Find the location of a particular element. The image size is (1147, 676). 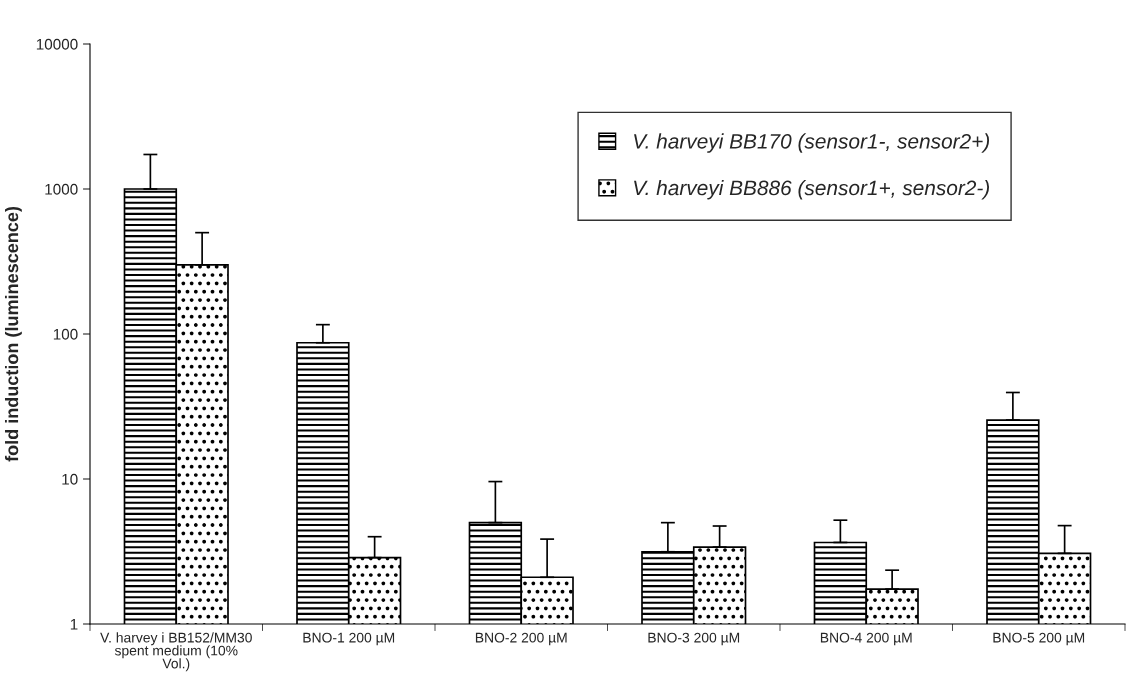

x-tick-label: BNO-3 200 µM is located at coordinates (694, 639).